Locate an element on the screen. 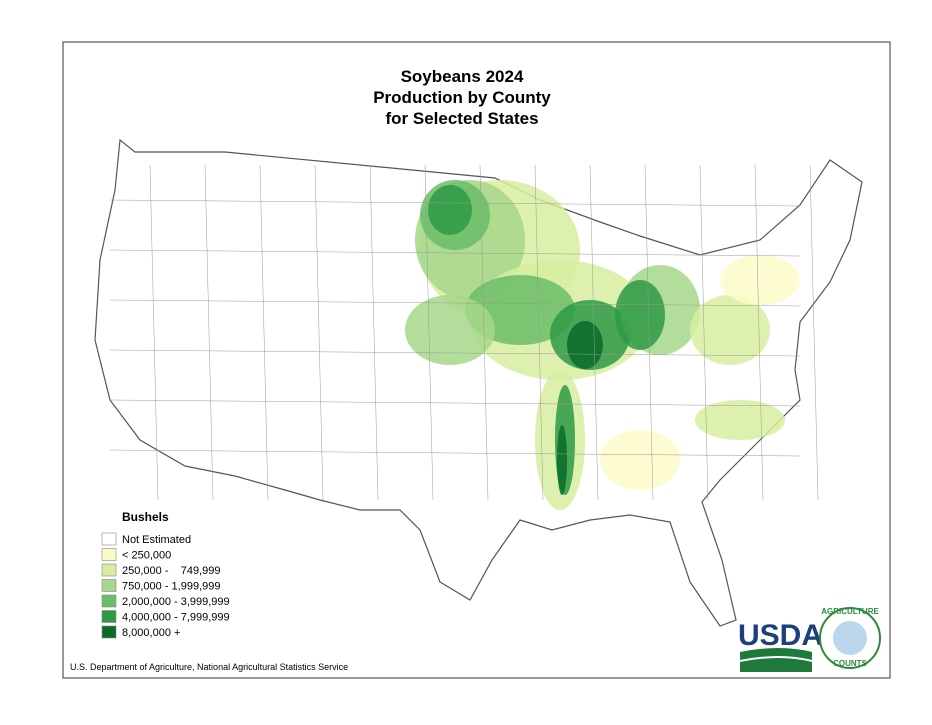 This screenshot has height=725, width=932. legend-label: 8,000,000 + is located at coordinates (151, 633).